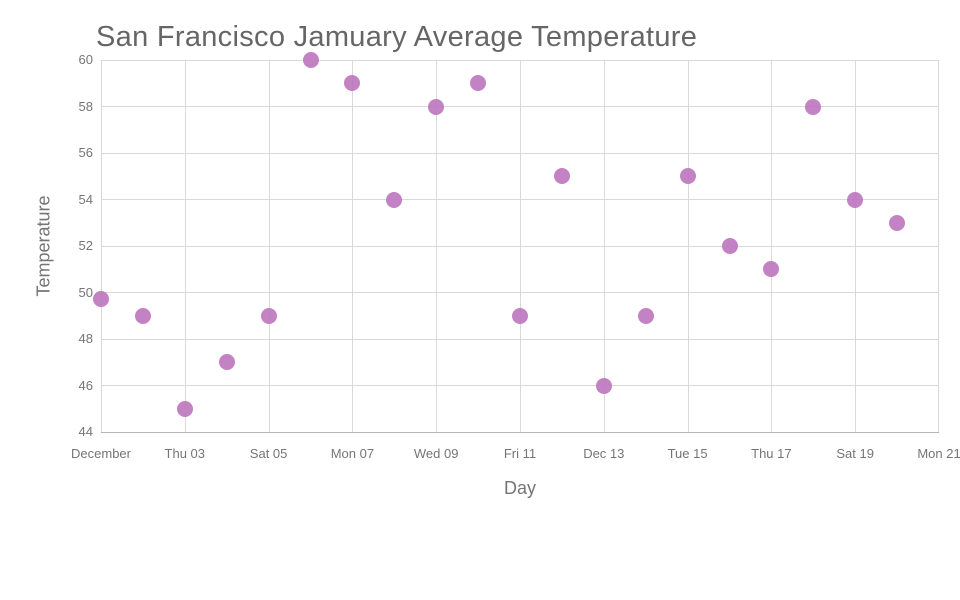 Image resolution: width=960 pixels, height=600 pixels. Describe the element at coordinates (436, 453) in the screenshot. I see `x-tick-label: Wed 09` at that location.